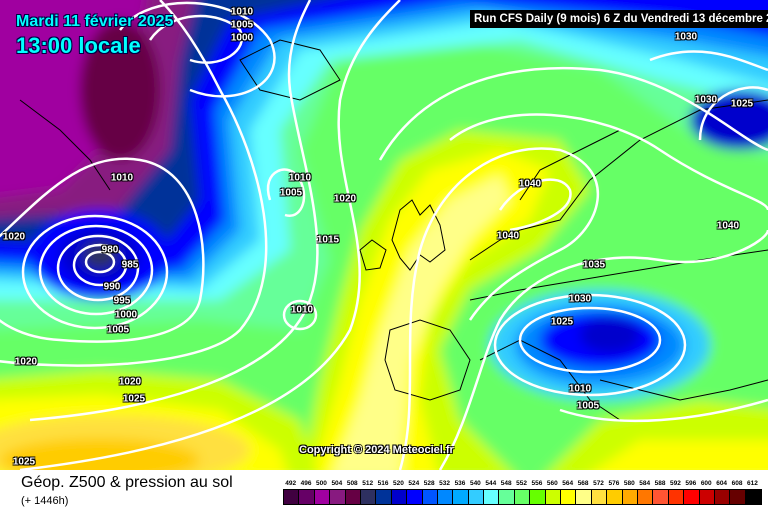 The height and width of the screenshot is (512, 768). I want to click on legend-value: 516, so click(383, 483).